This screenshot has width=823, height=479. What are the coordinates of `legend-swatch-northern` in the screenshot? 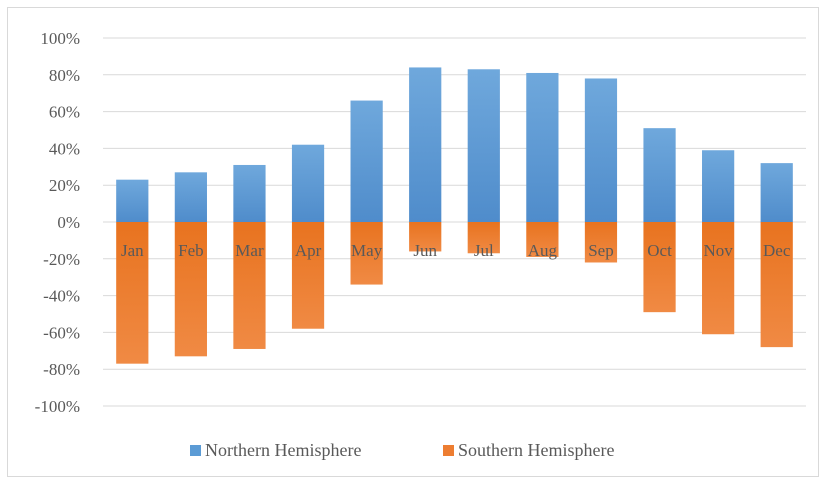 It's located at (195, 450).